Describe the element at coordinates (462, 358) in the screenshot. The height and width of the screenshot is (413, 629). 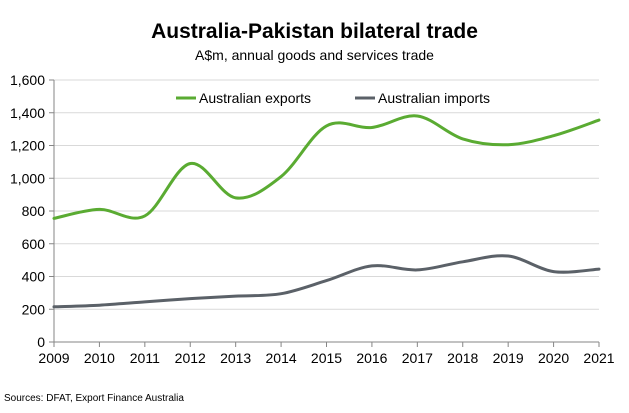
I see `x-tick-label: 2018` at that location.